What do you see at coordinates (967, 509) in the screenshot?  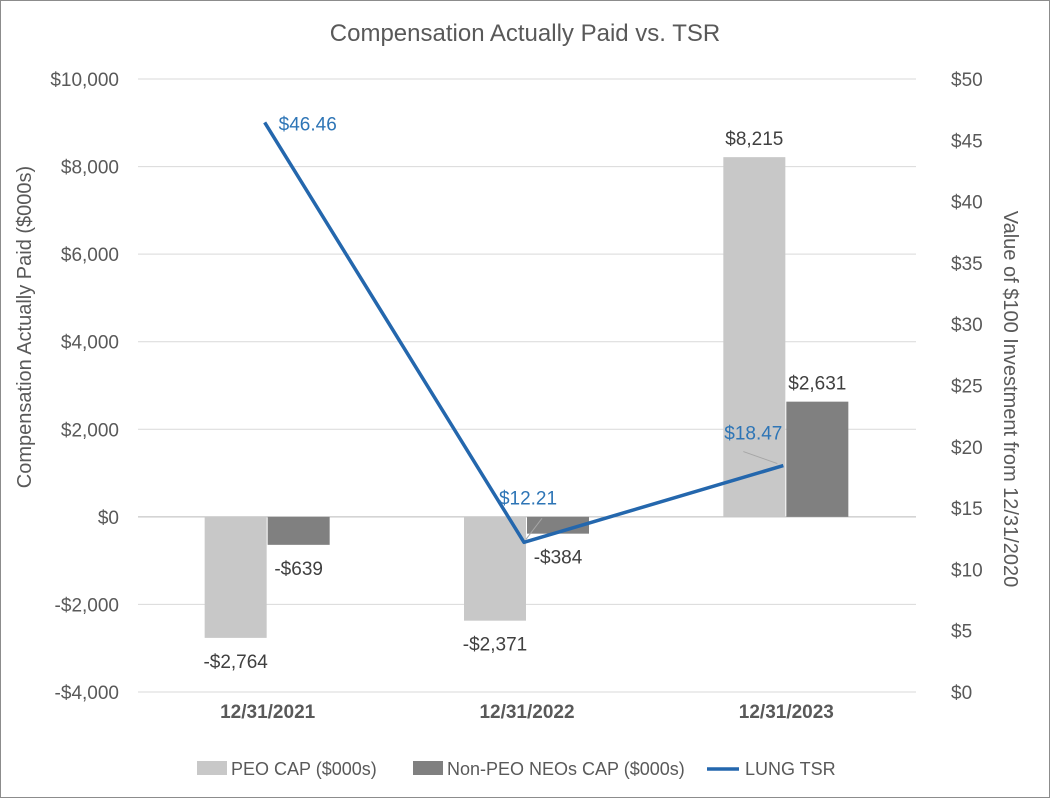 I see `y2-tick-label: $15` at bounding box center [967, 509].